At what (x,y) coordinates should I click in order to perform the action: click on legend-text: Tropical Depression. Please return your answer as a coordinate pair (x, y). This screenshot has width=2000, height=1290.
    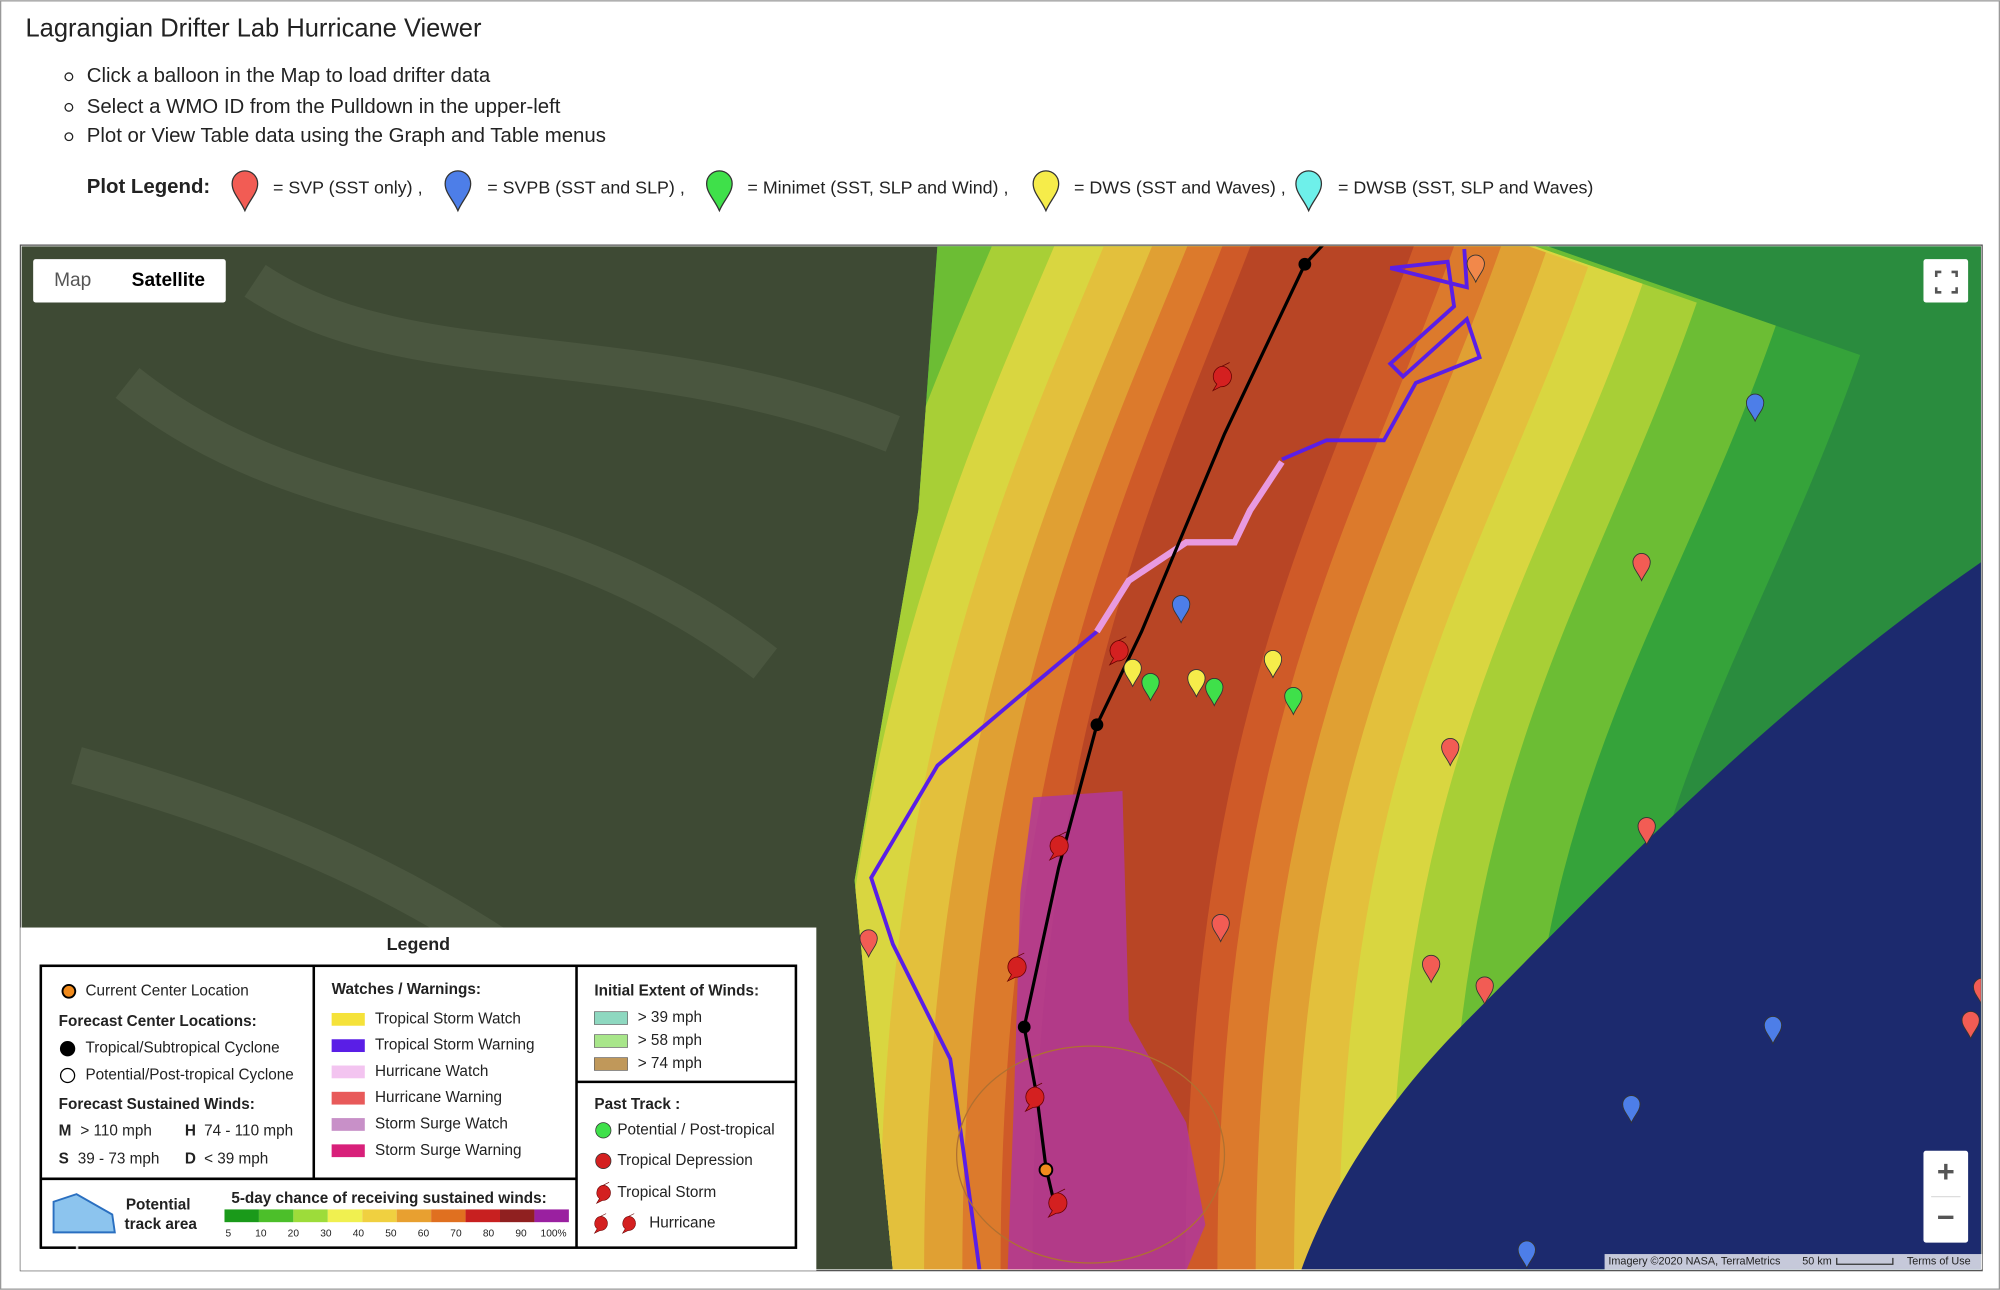
    Looking at the image, I should click on (684, 1160).